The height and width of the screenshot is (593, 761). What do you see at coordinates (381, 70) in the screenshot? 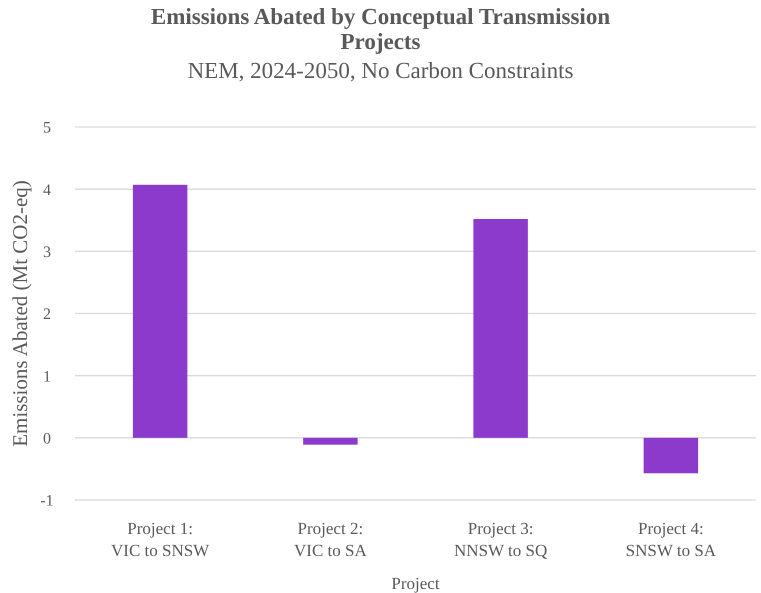
I see `chart-subtitle: NEM, 2024-2050, No Carbon Constraints` at bounding box center [381, 70].